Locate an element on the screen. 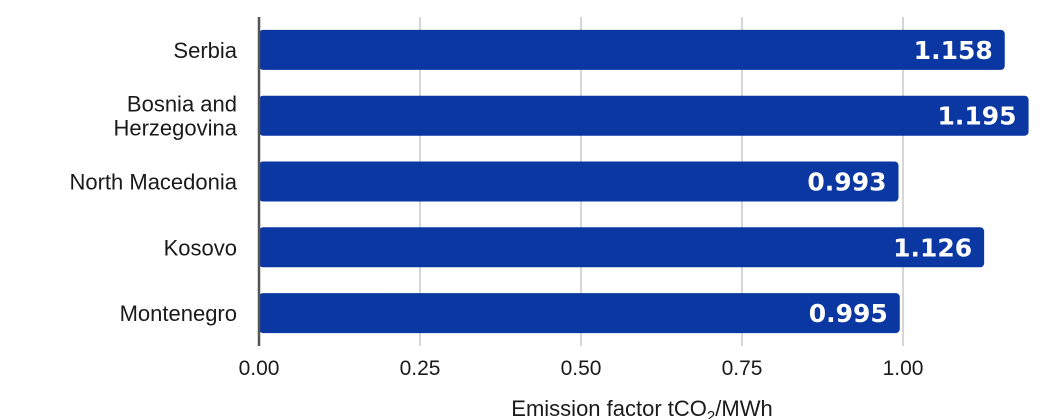 The width and height of the screenshot is (1054, 419). category-label: Montenegro is located at coordinates (178, 313).